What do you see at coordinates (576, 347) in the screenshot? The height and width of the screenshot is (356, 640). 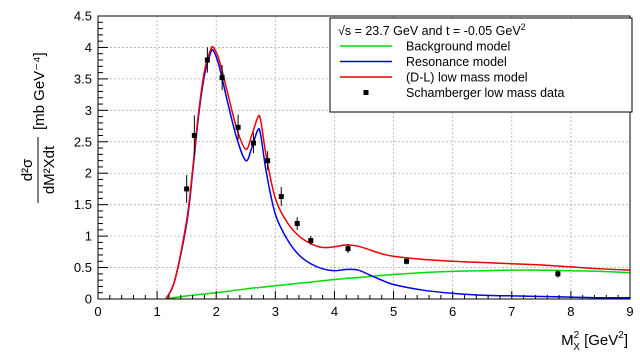 I see `x-axis-label-sub: X` at bounding box center [576, 347].